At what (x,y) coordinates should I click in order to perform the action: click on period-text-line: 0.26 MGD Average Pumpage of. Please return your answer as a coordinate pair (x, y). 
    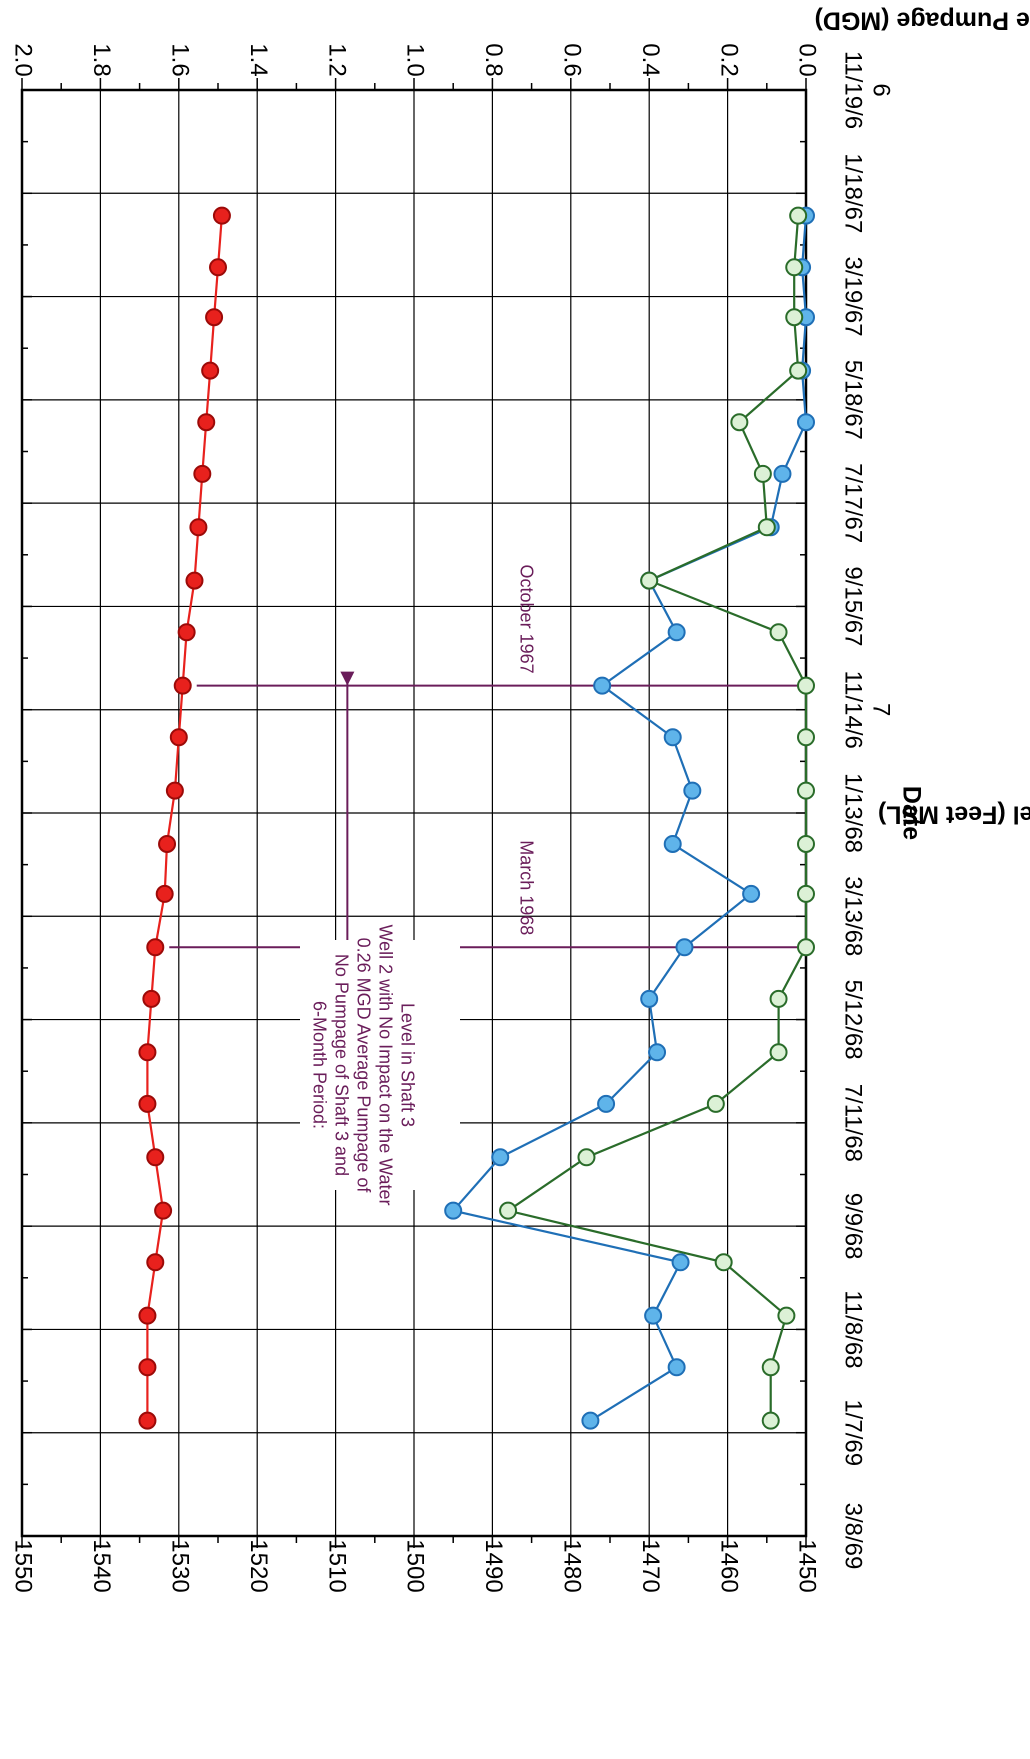
    Looking at the image, I should click on (363, 1066).